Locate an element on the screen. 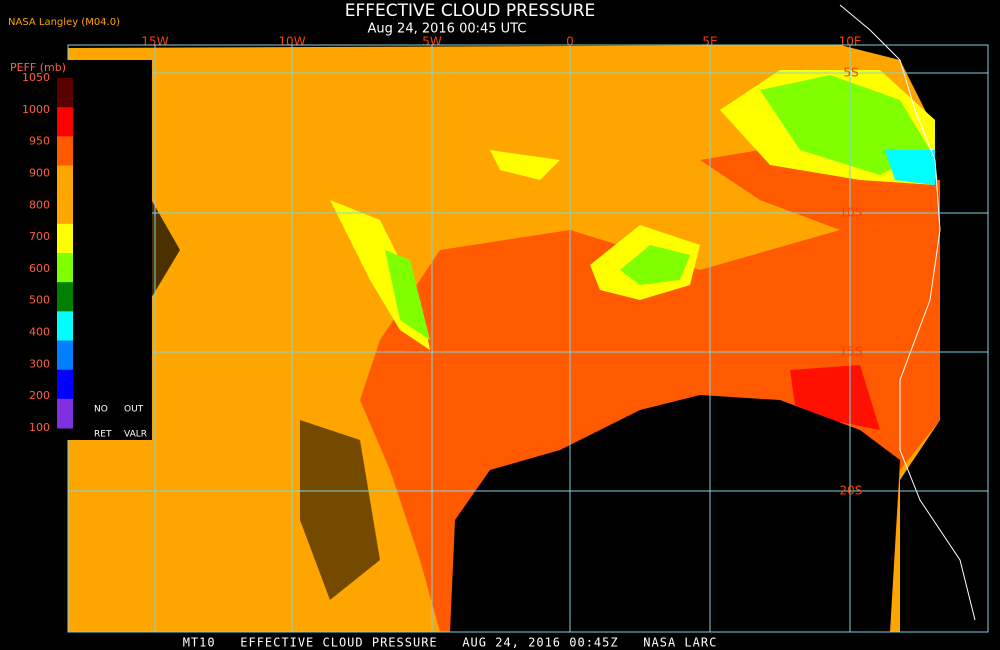  legend-label: 800 is located at coordinates (39, 204).